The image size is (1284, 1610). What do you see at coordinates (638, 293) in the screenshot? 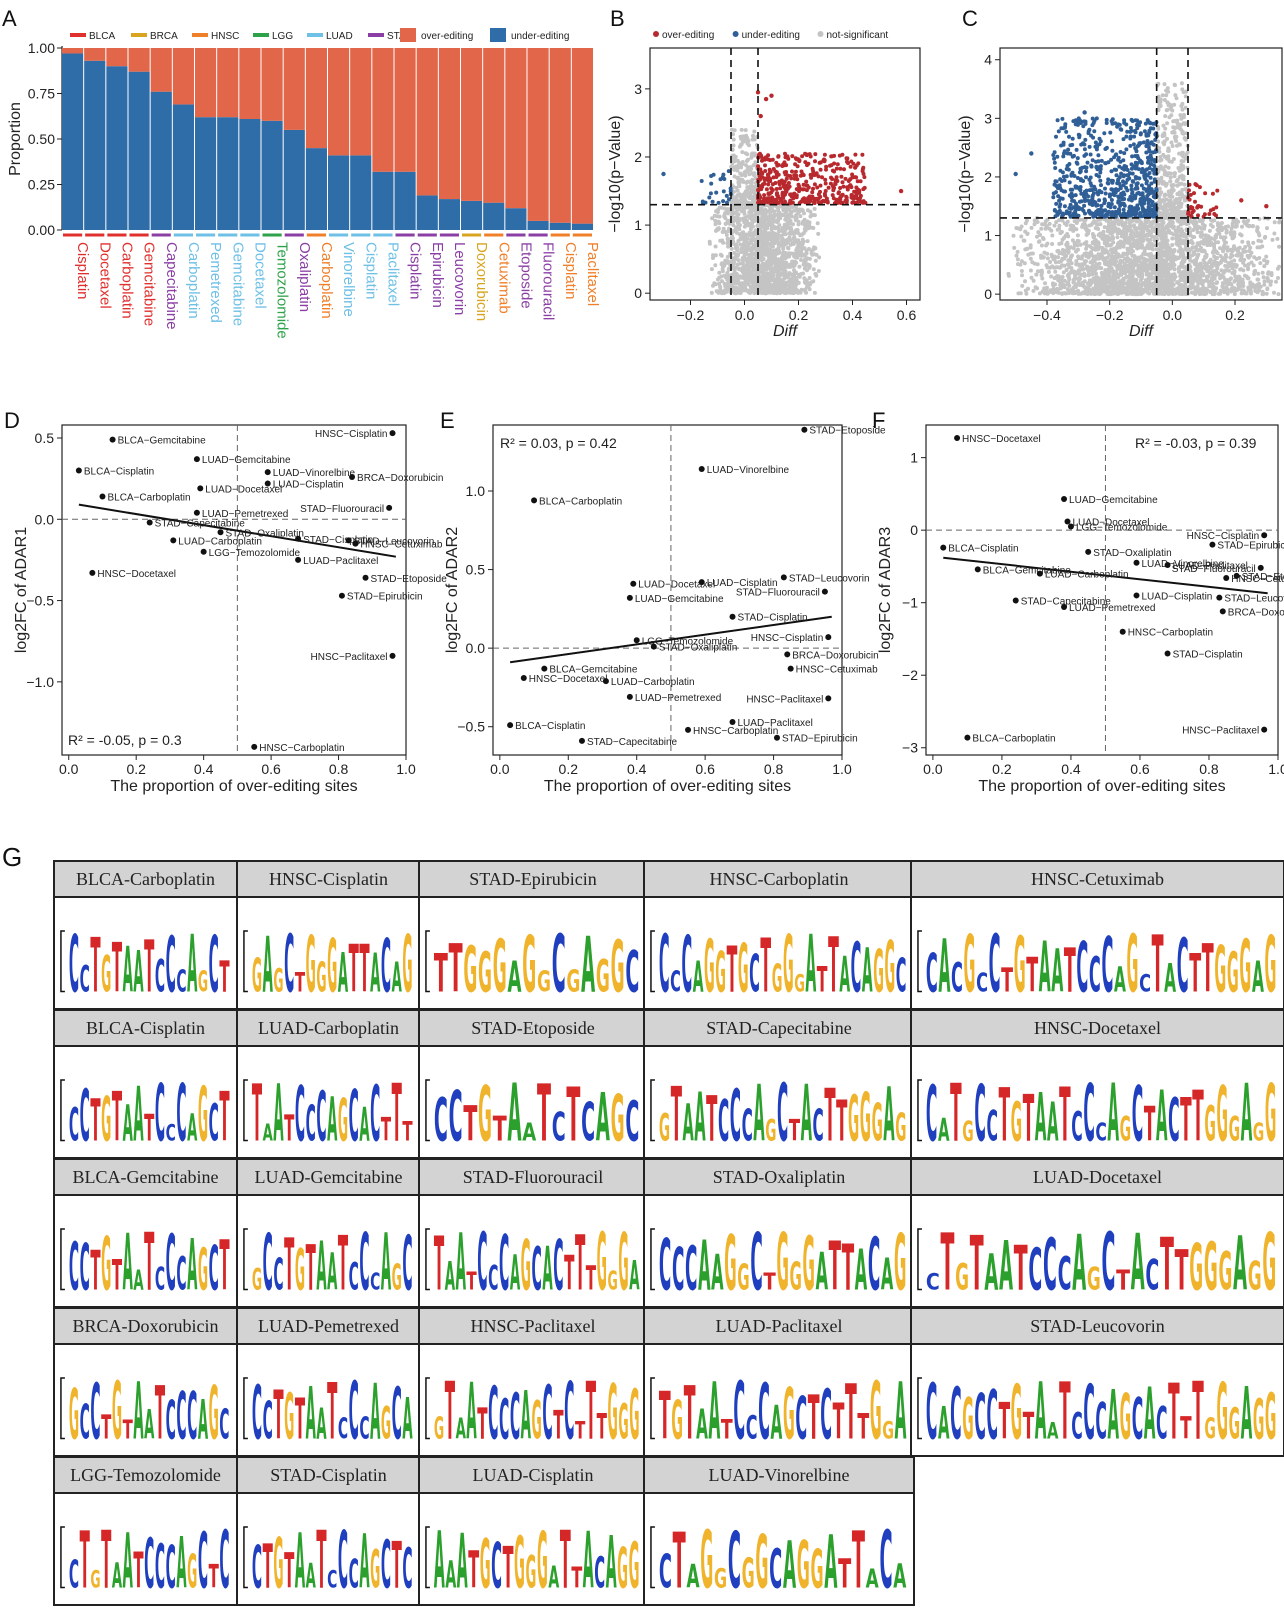
I see `chart-b-y-tick-label: 0` at bounding box center [638, 293].